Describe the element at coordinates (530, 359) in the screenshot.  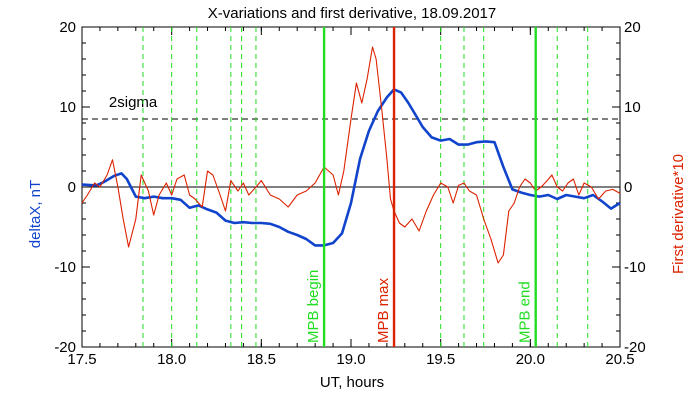
I see `x-tick-label: 20.0` at that location.